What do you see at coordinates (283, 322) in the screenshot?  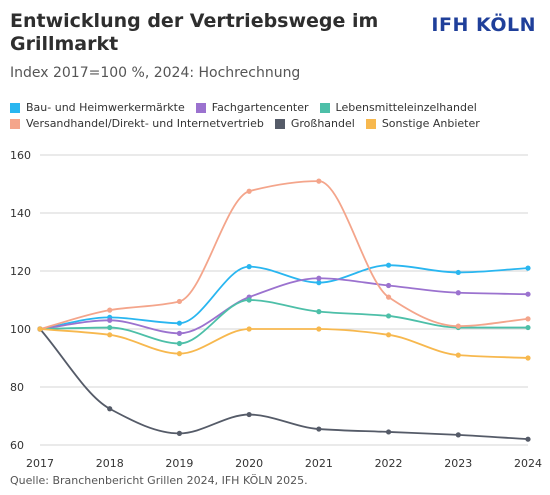 I see `series-line-lebensmitteleinzelhandel` at bounding box center [283, 322].